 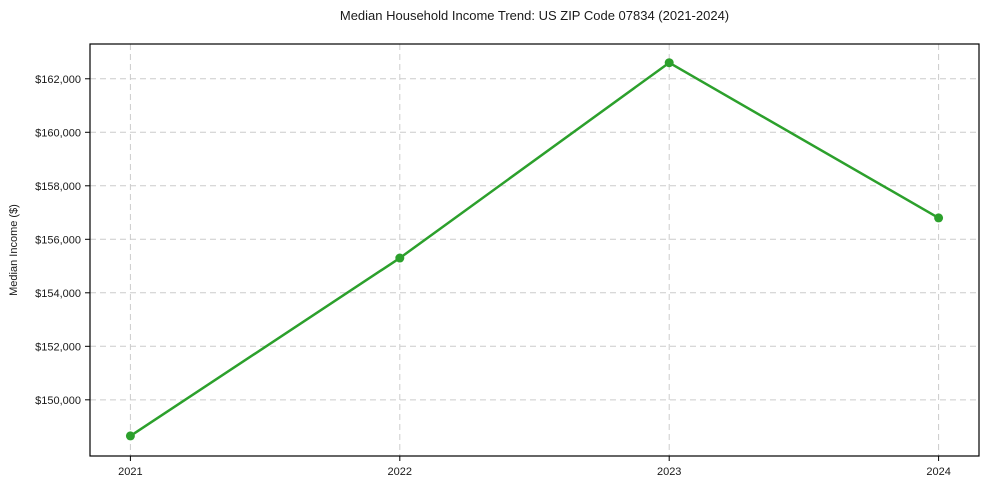 I want to click on y-tick-label: $154,000, so click(x=58, y=294).